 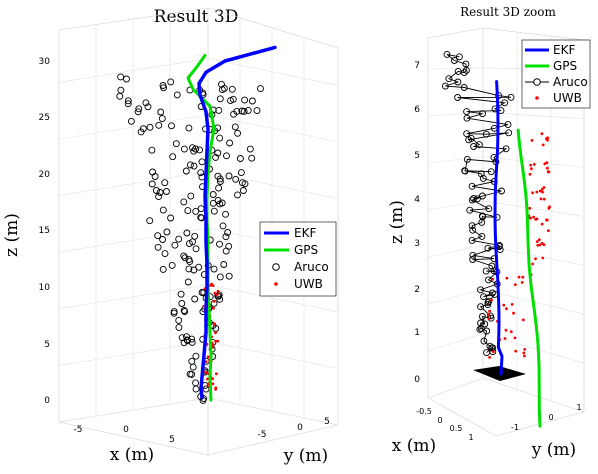 What do you see at coordinates (456, 428) in the screenshot?
I see `right-x-tick-05: 0.5` at bounding box center [456, 428].